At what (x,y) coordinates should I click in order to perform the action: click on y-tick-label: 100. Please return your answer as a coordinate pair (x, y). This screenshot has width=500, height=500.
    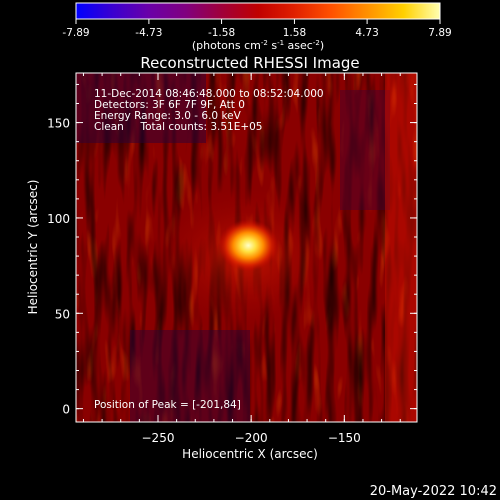
    Looking at the image, I should click on (58, 219).